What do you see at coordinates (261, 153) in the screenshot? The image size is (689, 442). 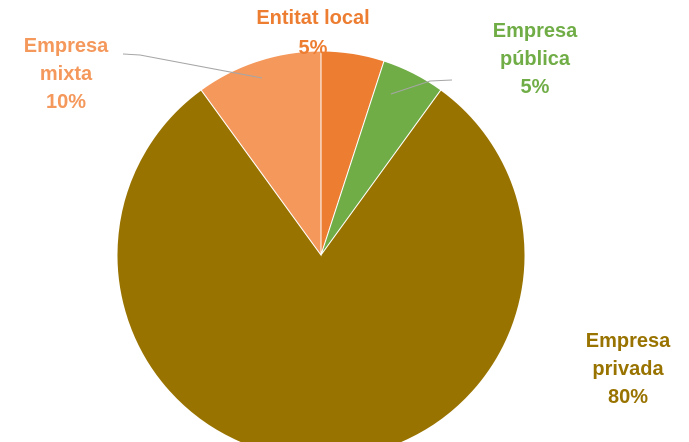 I see `pie-slice-empresa-mixta` at bounding box center [261, 153].